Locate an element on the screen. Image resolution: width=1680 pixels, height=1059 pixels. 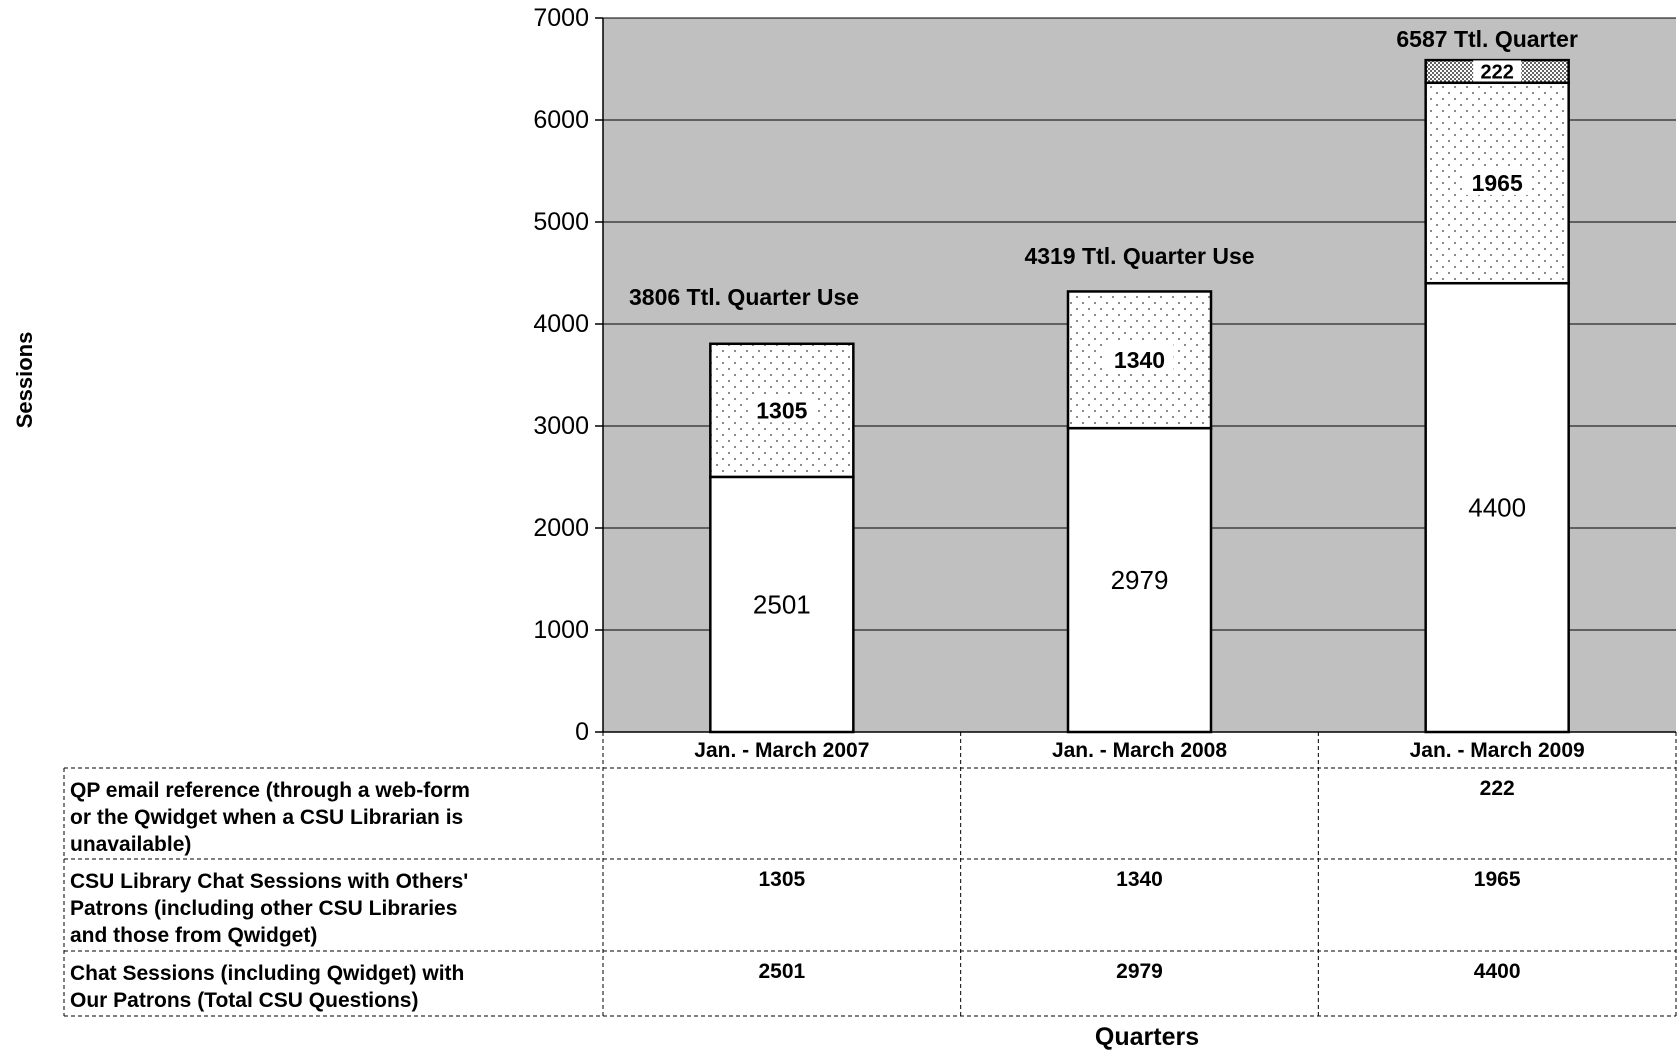
y-tick-label: 0 is located at coordinates (582, 732).